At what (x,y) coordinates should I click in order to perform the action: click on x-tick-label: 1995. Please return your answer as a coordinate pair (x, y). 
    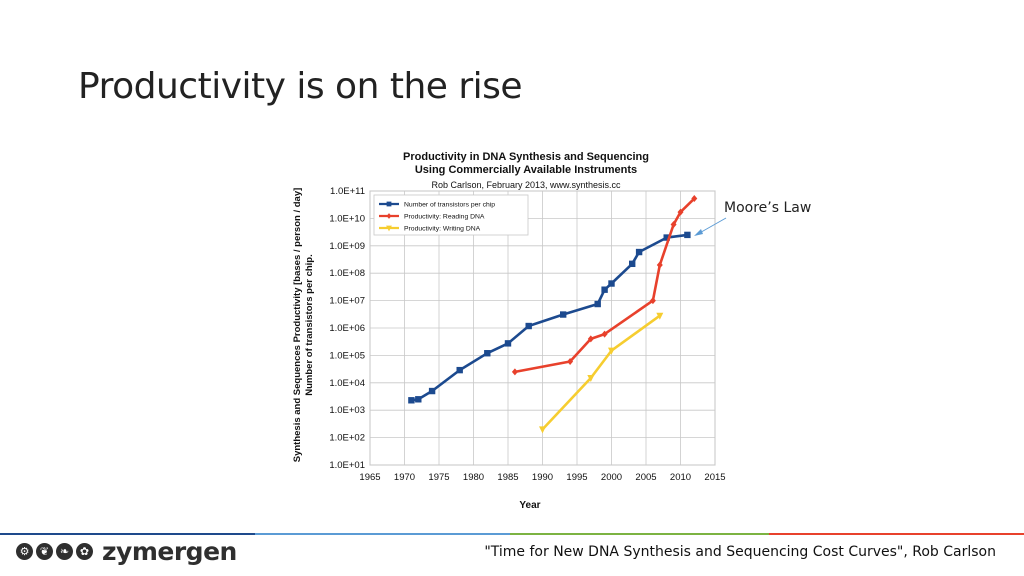
    Looking at the image, I should click on (576, 477).